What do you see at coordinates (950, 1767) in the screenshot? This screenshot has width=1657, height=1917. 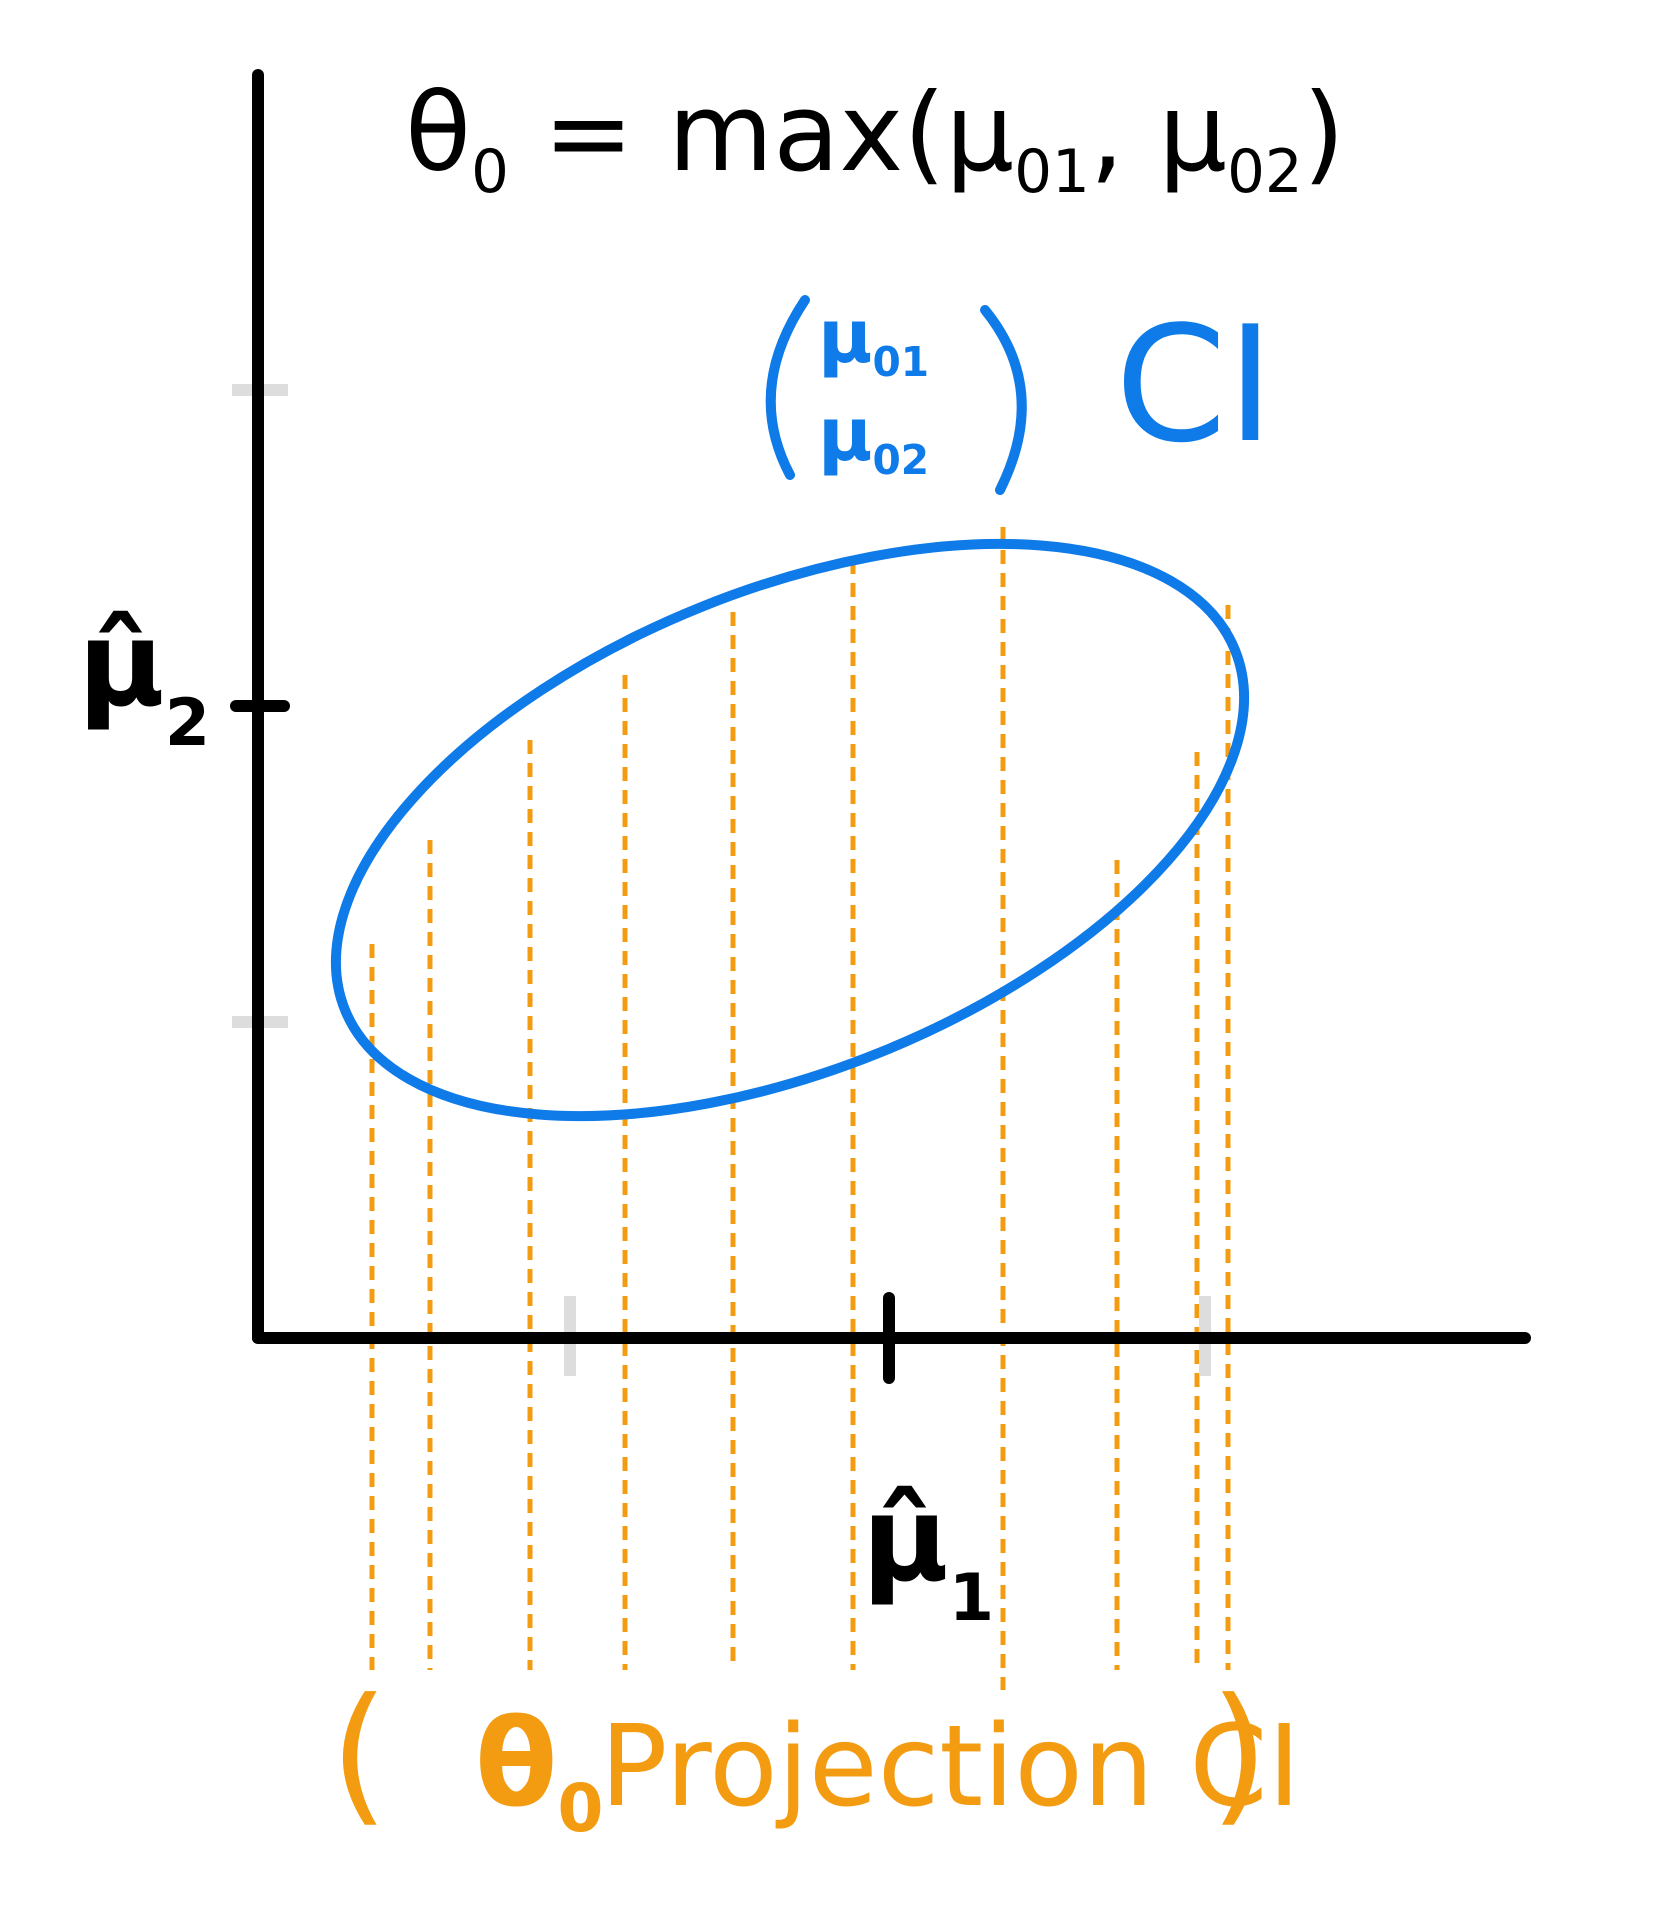 I see `projection-text: Projection CI` at bounding box center [950, 1767].